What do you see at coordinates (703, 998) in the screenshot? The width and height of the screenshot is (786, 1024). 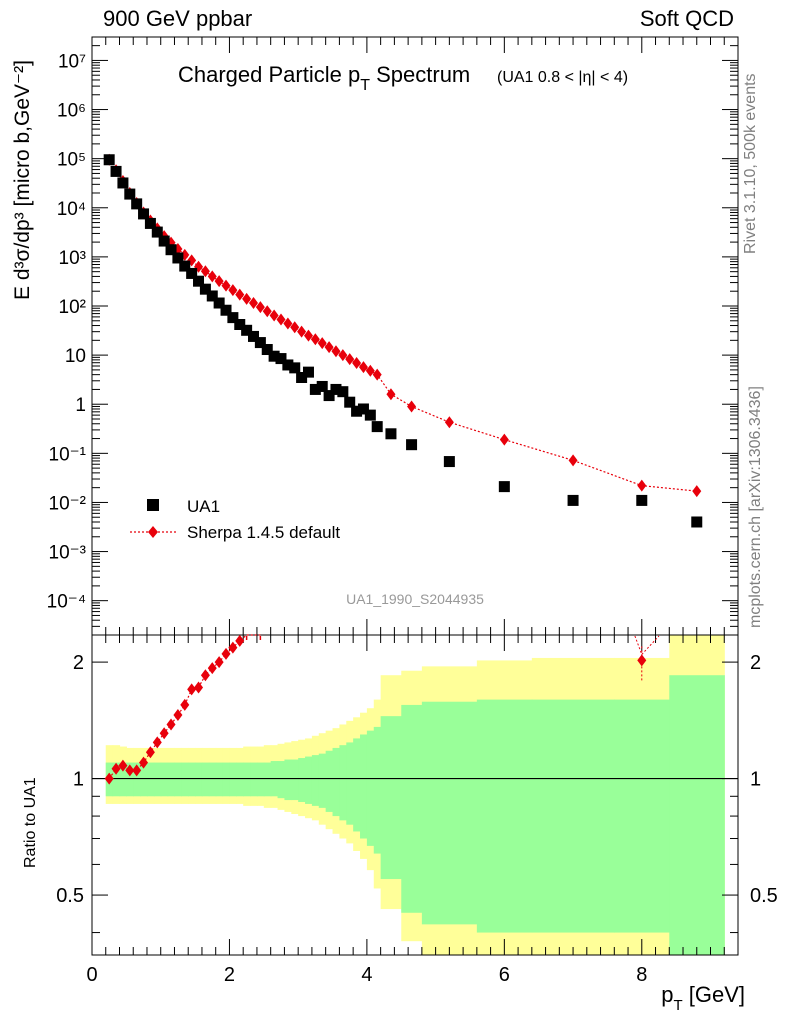 I see `x-axis-title: pT [GeV]` at bounding box center [703, 998].